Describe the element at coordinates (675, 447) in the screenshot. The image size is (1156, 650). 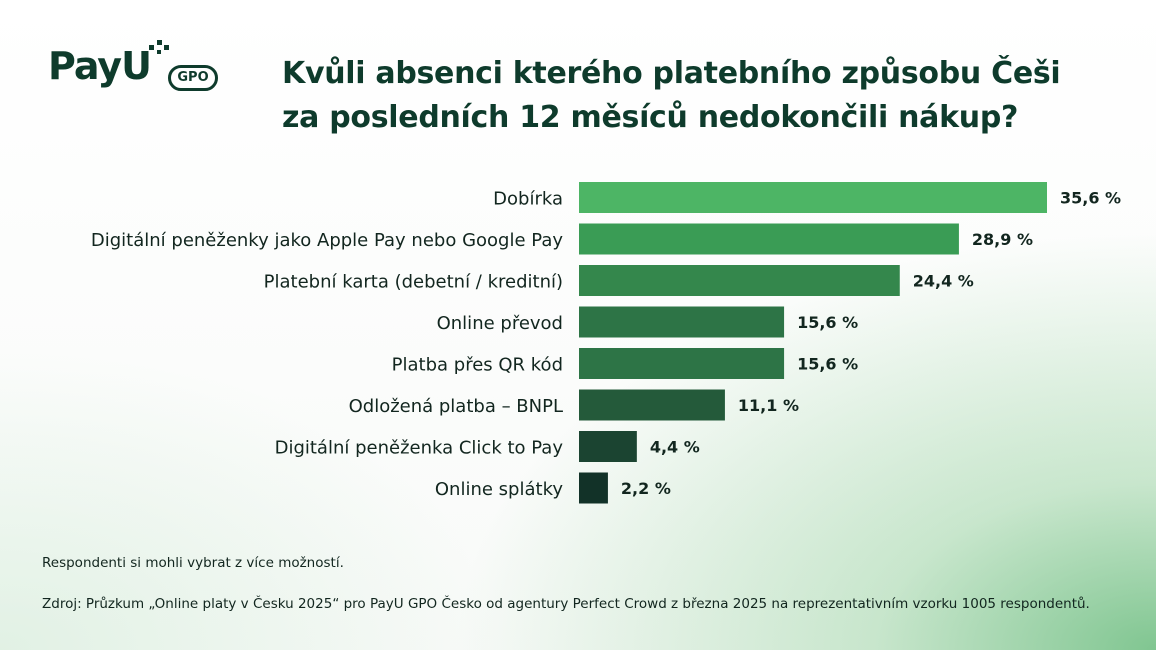
I see `value-label: 4,4 %` at that location.